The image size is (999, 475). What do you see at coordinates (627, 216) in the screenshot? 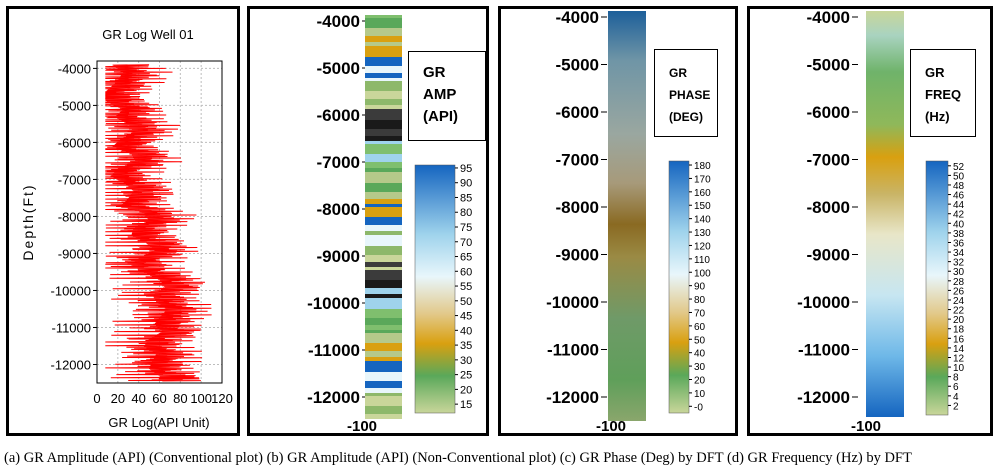
I see `phase-column` at bounding box center [627, 216].